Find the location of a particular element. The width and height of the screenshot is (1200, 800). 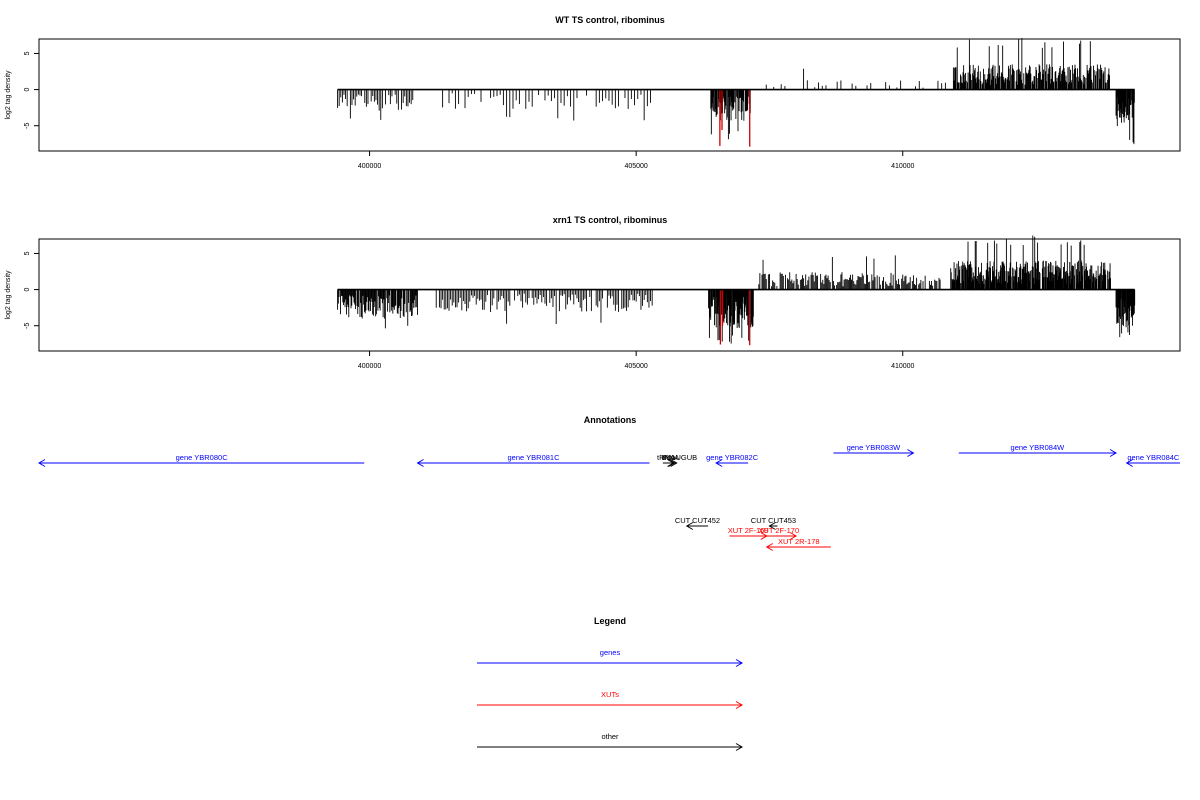

legend-label: genes is located at coordinates (610, 652).